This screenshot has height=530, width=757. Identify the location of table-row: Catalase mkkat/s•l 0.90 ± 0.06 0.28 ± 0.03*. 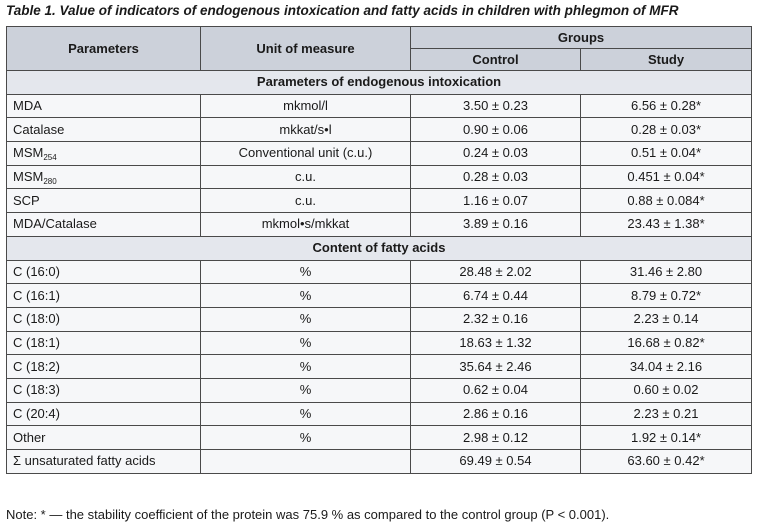
(379, 130).